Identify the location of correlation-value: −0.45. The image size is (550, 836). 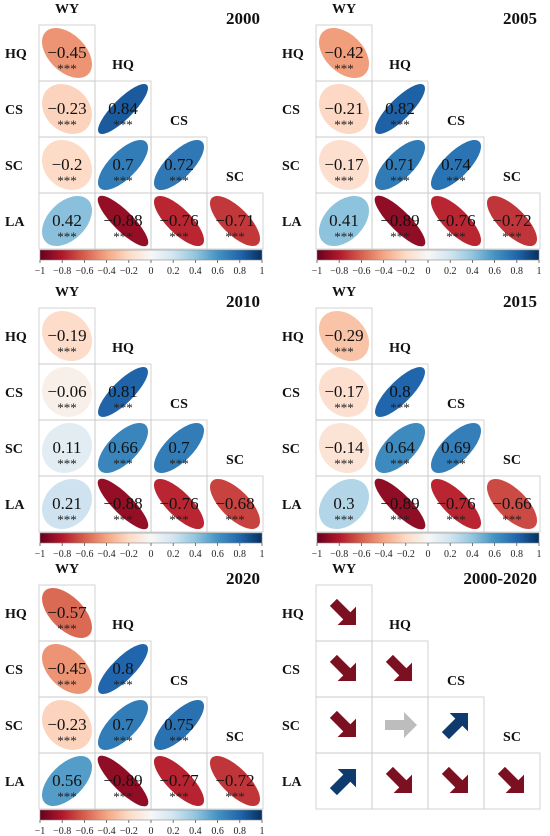
(66, 52).